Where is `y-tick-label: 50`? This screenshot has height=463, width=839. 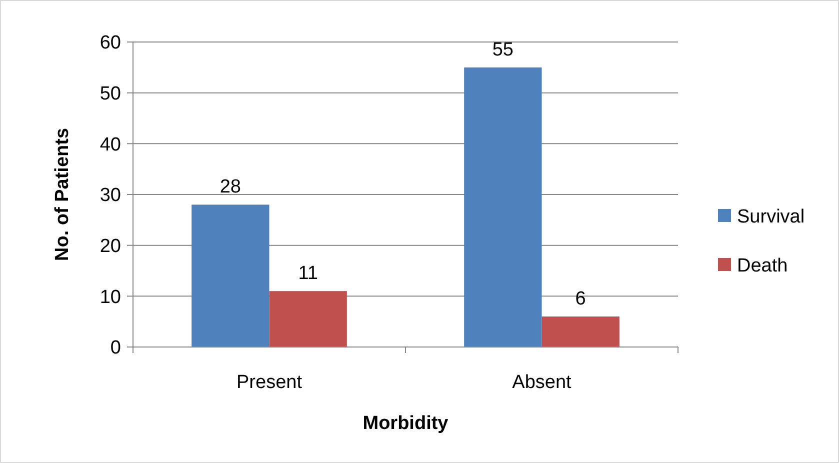
y-tick-label: 50 is located at coordinates (110, 93).